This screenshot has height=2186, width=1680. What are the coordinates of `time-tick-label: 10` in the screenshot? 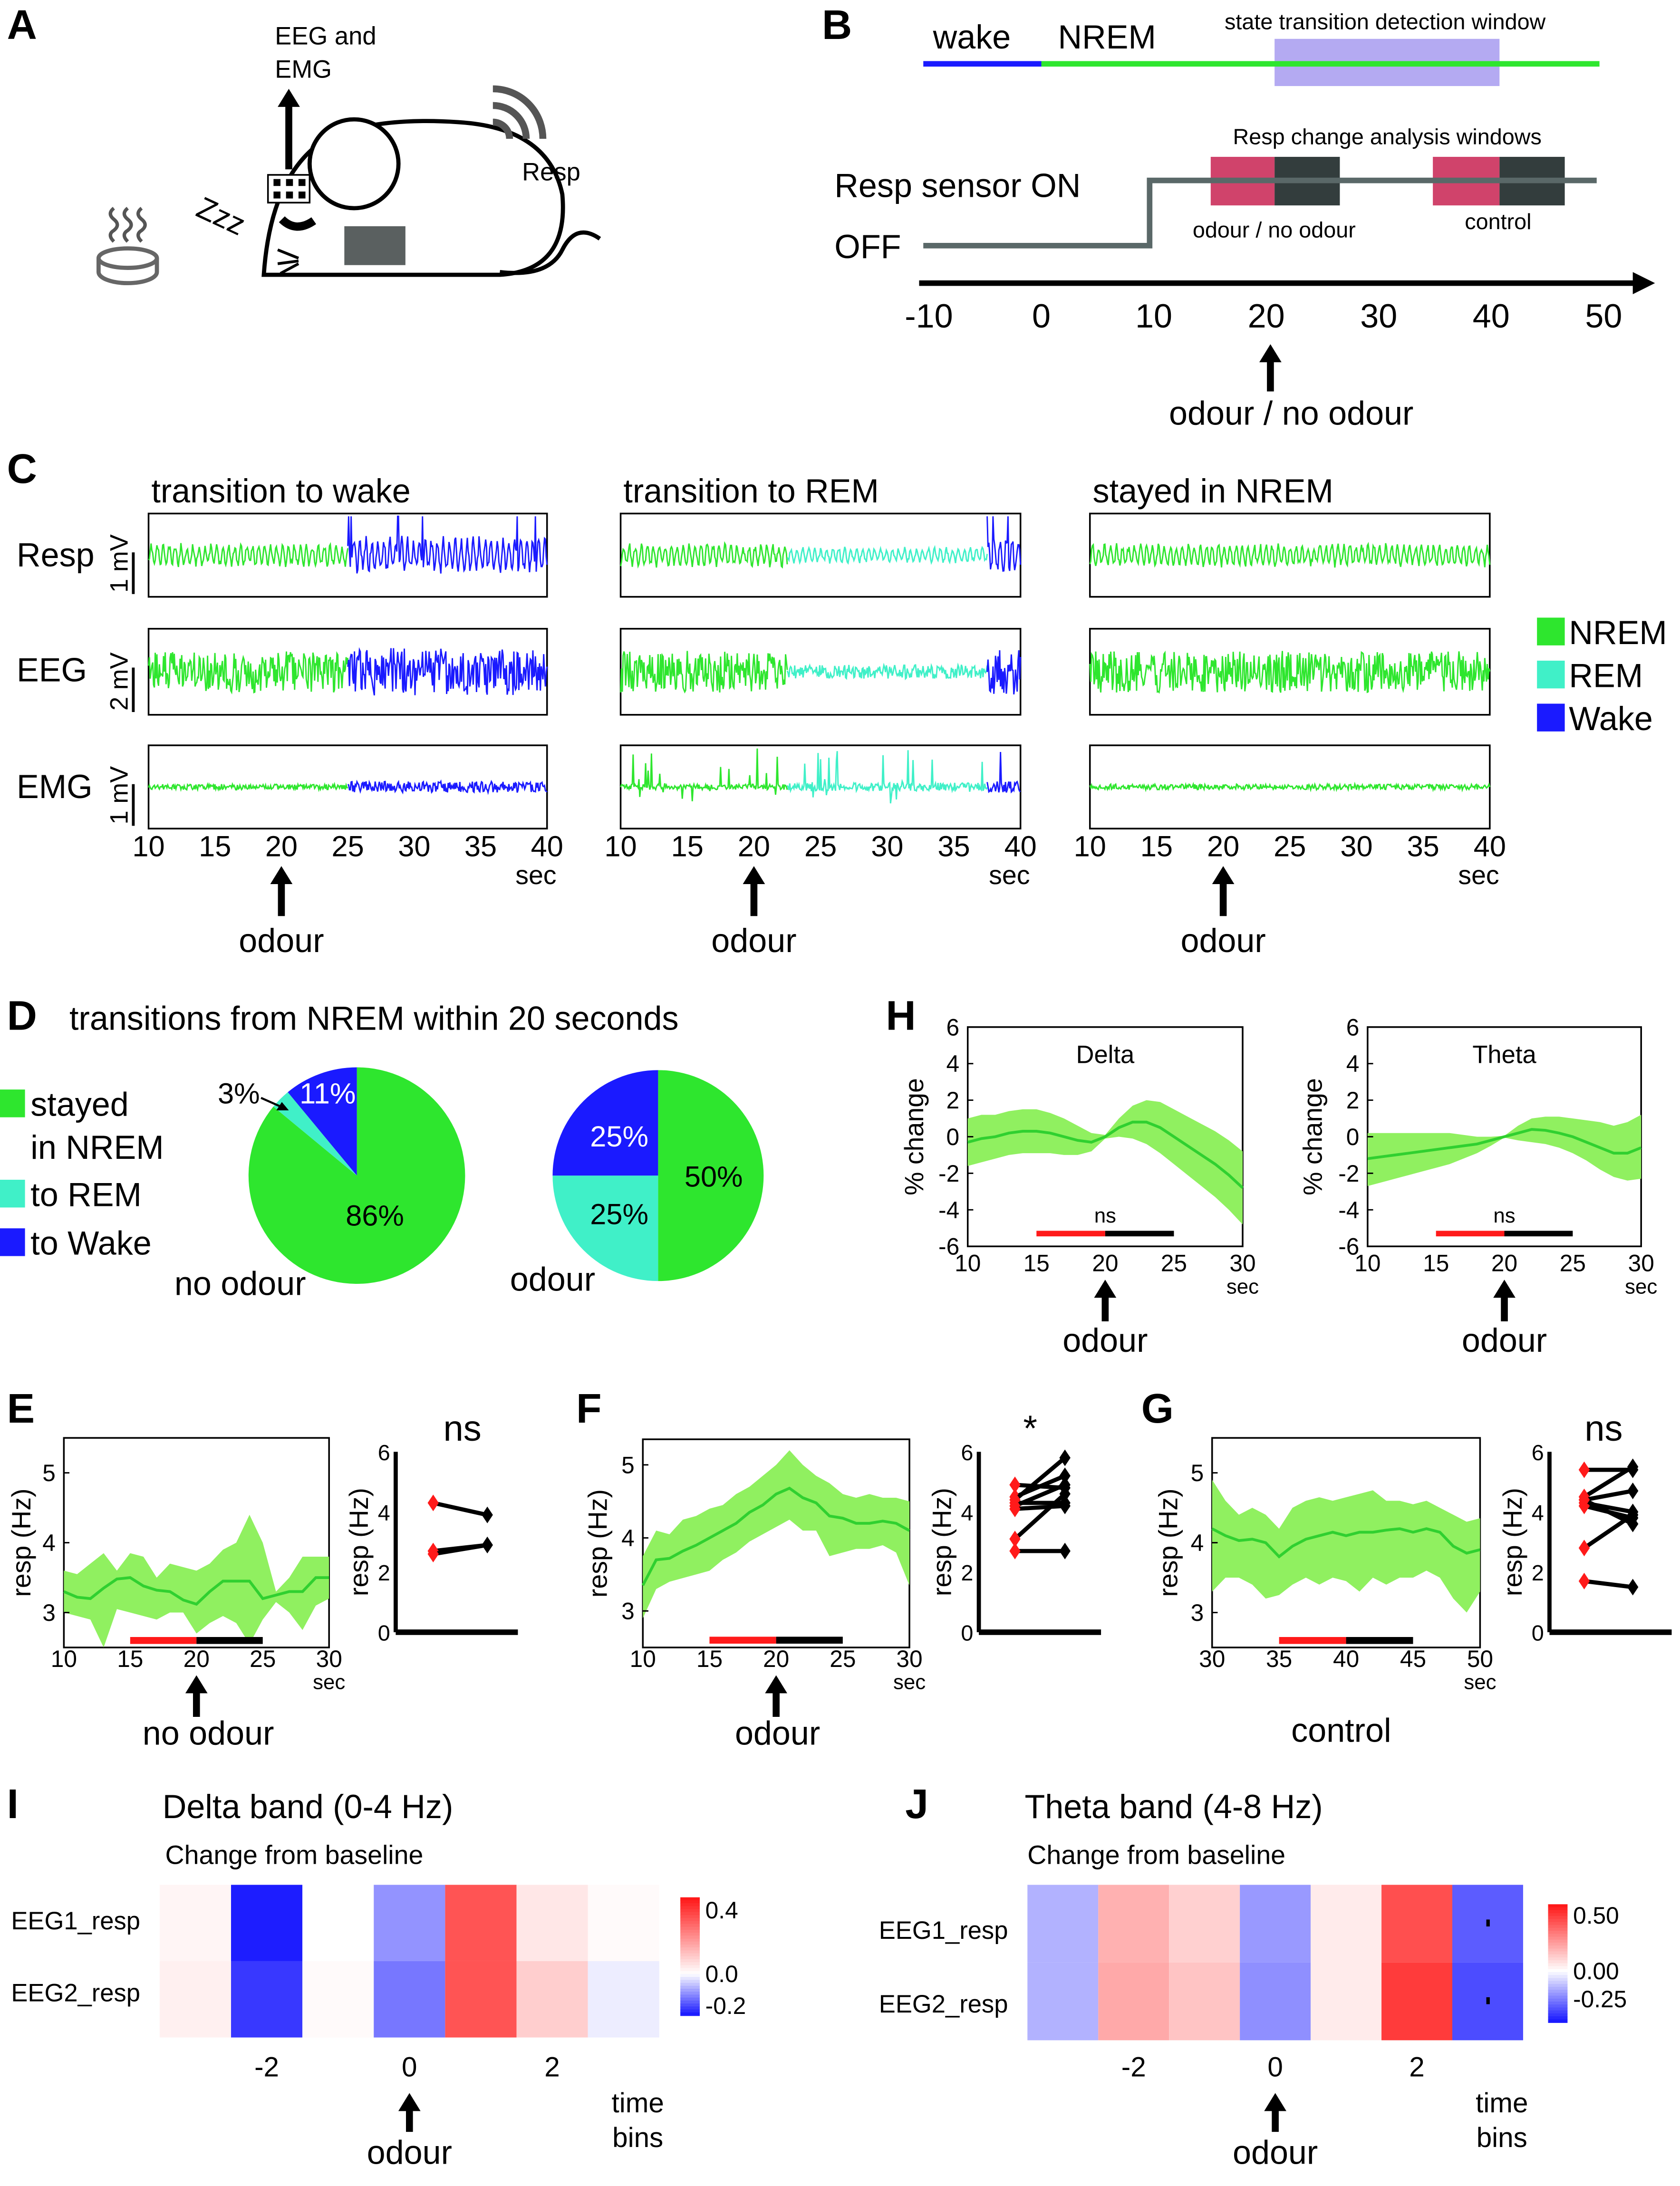 It's located at (148, 846).